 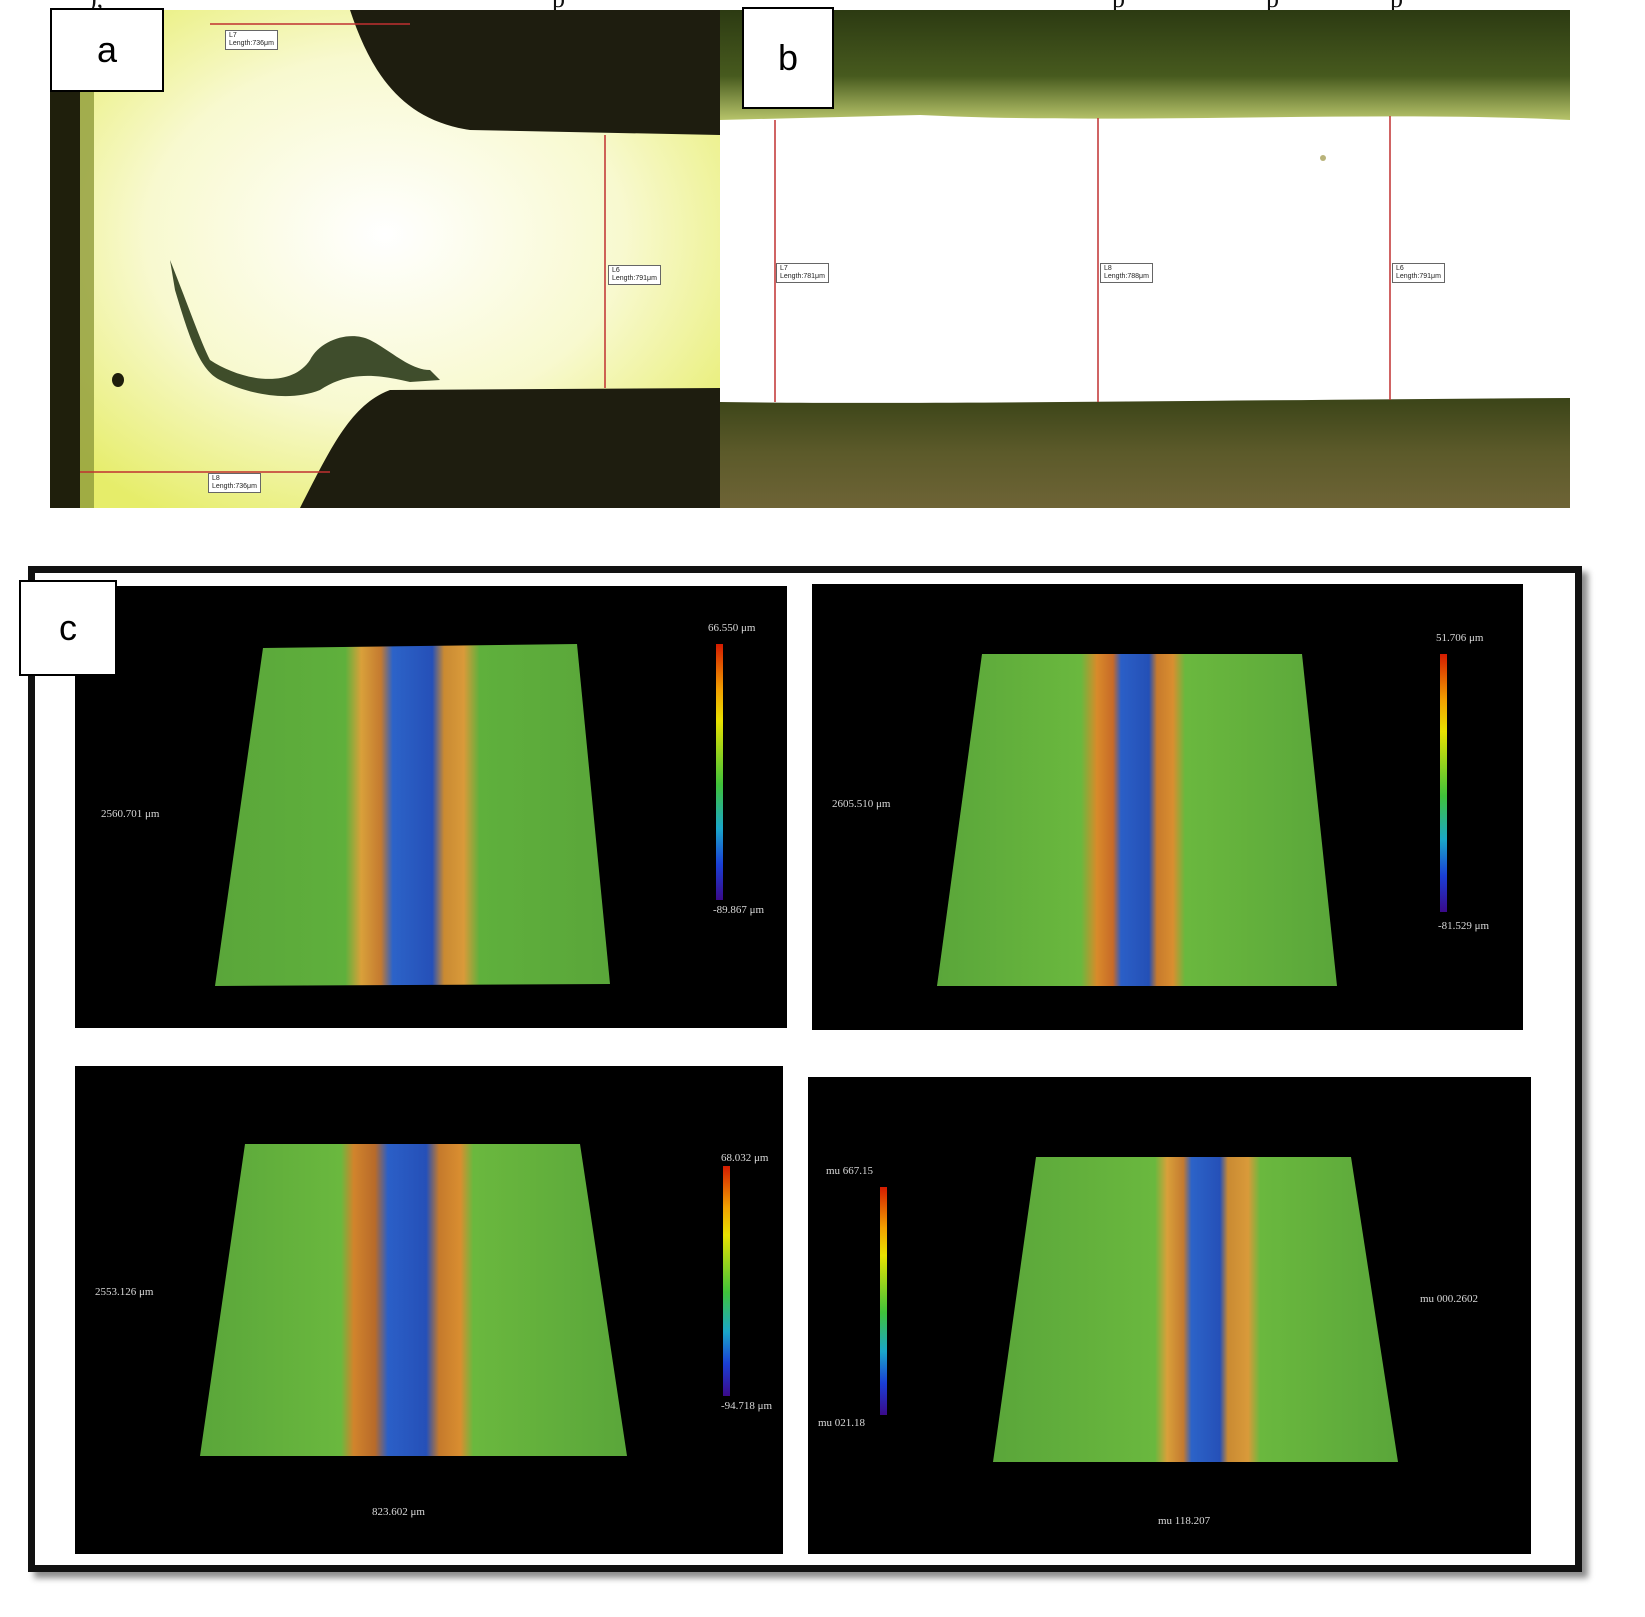 I want to click on panel-label-c: c, so click(x=68, y=628).